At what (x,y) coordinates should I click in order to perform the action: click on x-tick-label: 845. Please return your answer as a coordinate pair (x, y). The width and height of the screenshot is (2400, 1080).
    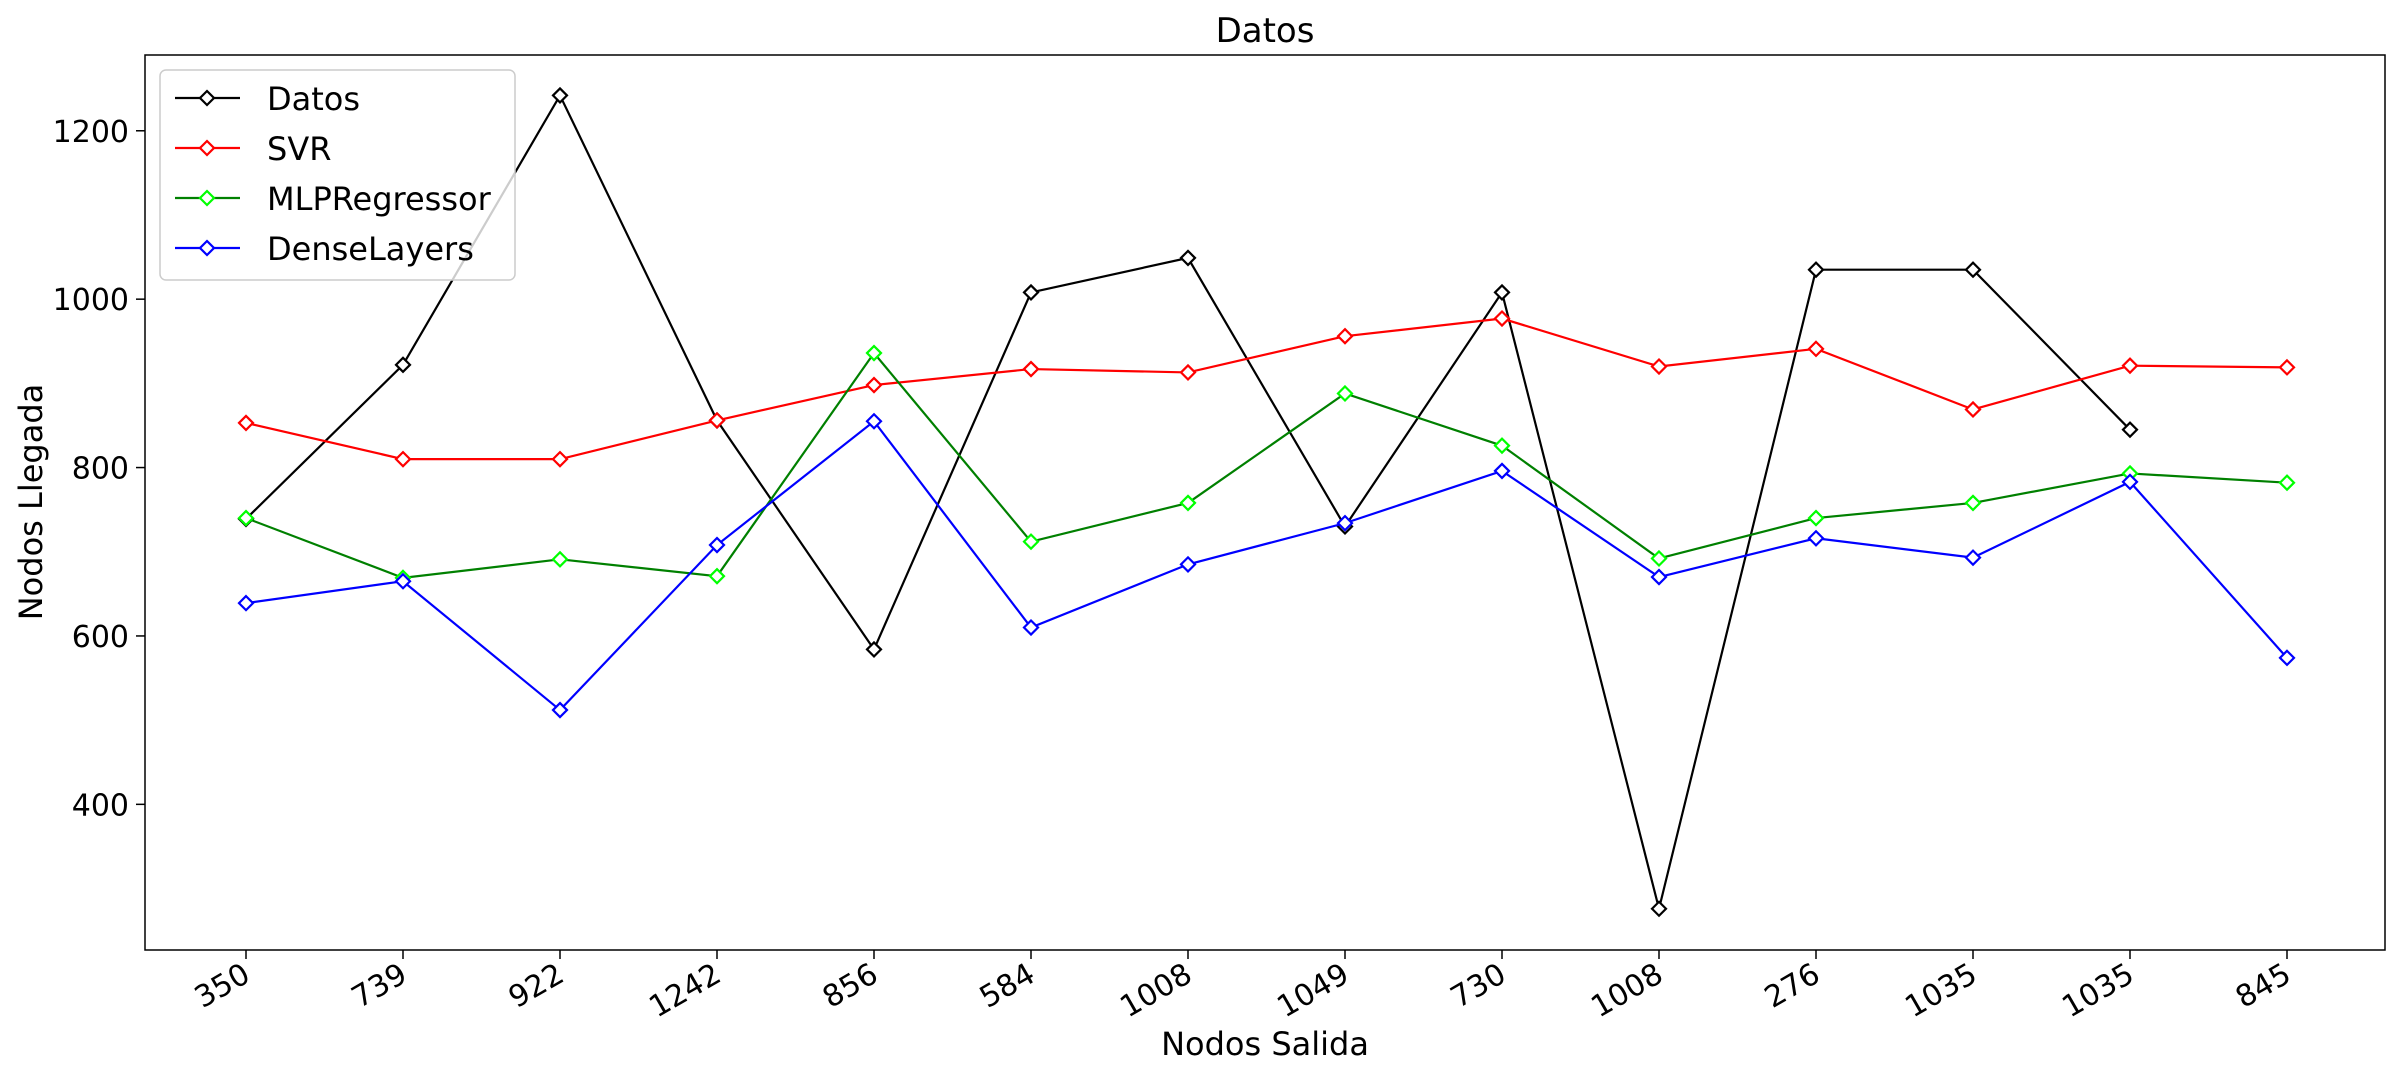
    Looking at the image, I should click on (2263, 986).